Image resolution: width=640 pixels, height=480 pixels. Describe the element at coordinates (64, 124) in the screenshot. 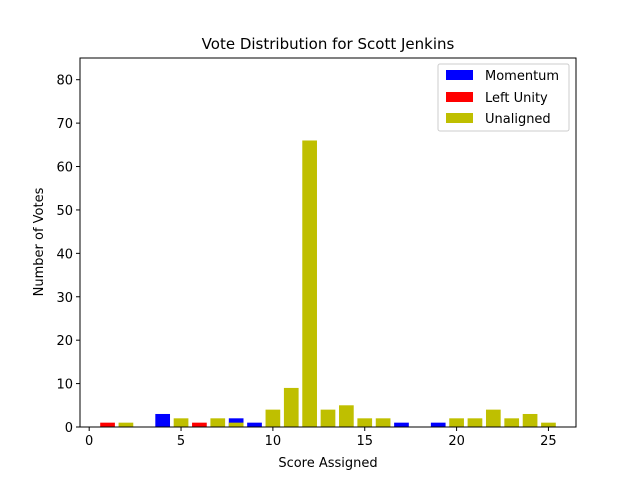

I see `y-tick-label-70: 70` at that location.